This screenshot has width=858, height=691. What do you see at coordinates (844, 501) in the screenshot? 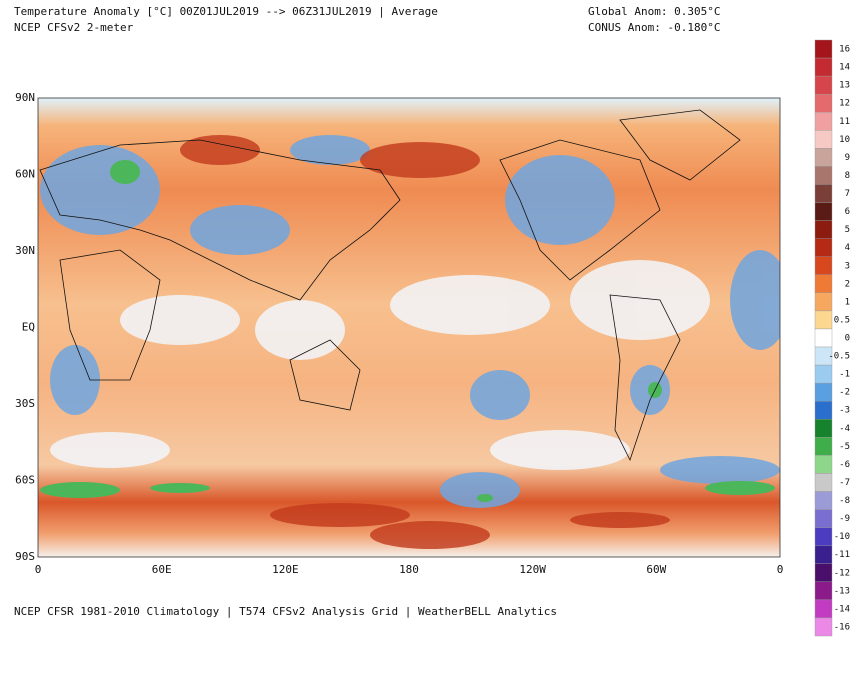
I see `colorbar-label: -8` at bounding box center [844, 501].